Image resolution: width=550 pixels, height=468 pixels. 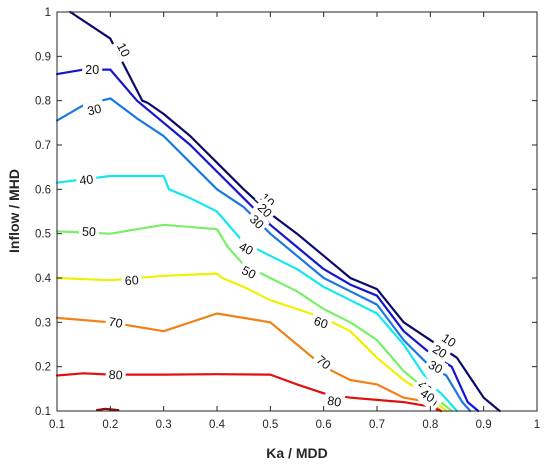 I want to click on x-tick-label: 0.3, so click(x=164, y=425).